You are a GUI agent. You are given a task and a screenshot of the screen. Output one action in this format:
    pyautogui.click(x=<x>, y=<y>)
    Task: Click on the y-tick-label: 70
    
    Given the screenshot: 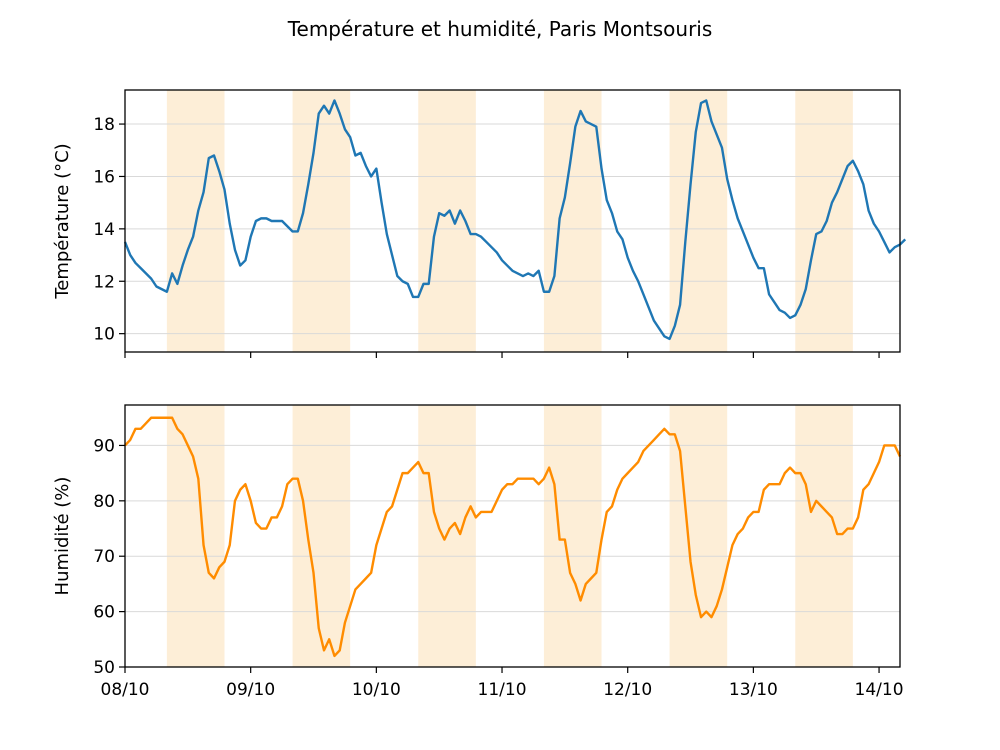 What is the action you would take?
    pyautogui.click(x=104, y=557)
    